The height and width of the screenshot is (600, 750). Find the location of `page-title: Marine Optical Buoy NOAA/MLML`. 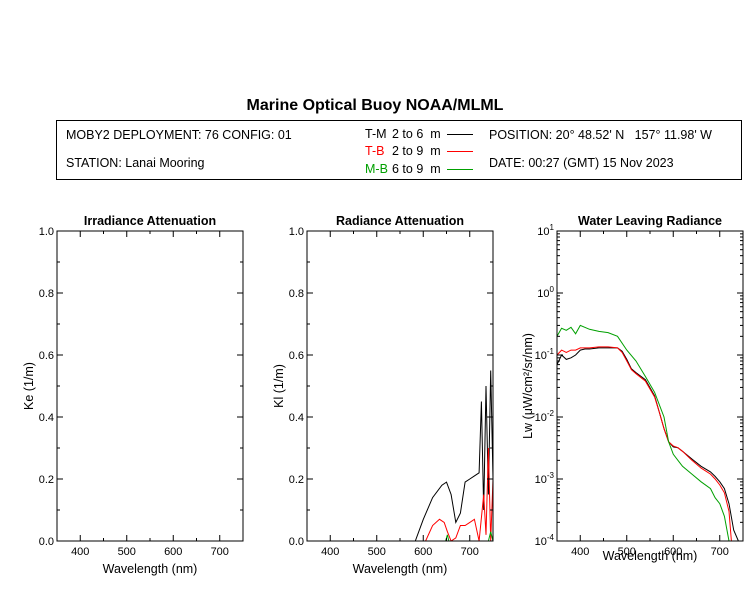

page-title: Marine Optical Buoy NOAA/MLML is located at coordinates (375, 105).